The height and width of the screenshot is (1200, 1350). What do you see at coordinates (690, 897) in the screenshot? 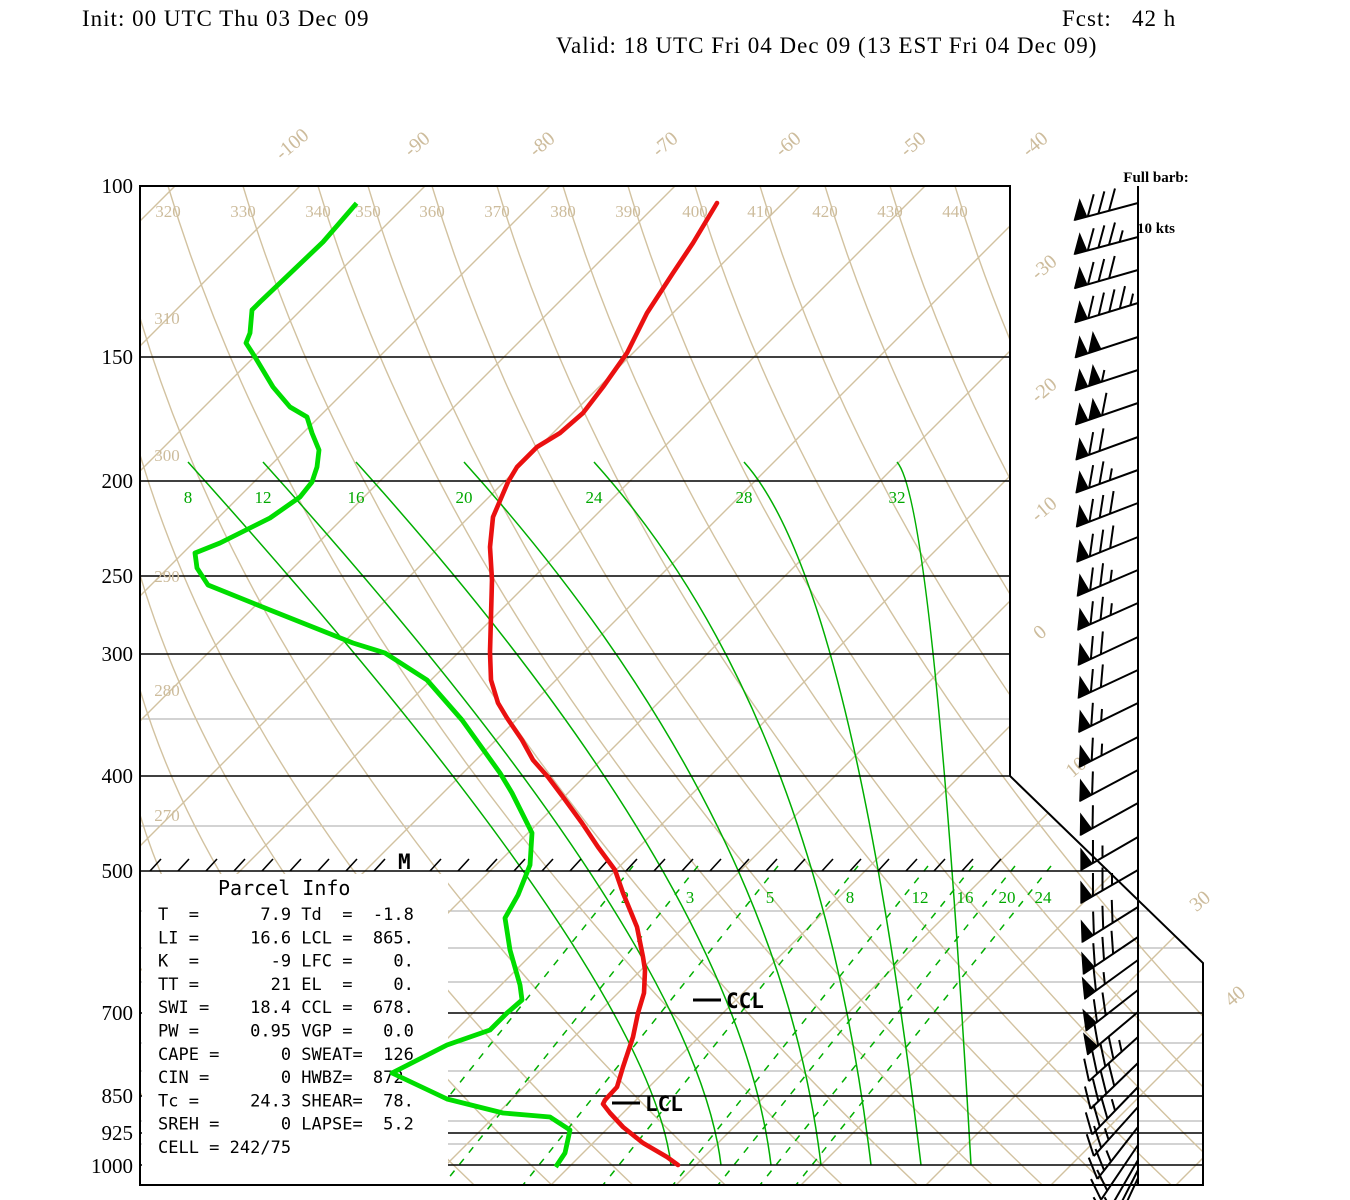
I see `mixing-ratio-label: 3` at bounding box center [690, 897].